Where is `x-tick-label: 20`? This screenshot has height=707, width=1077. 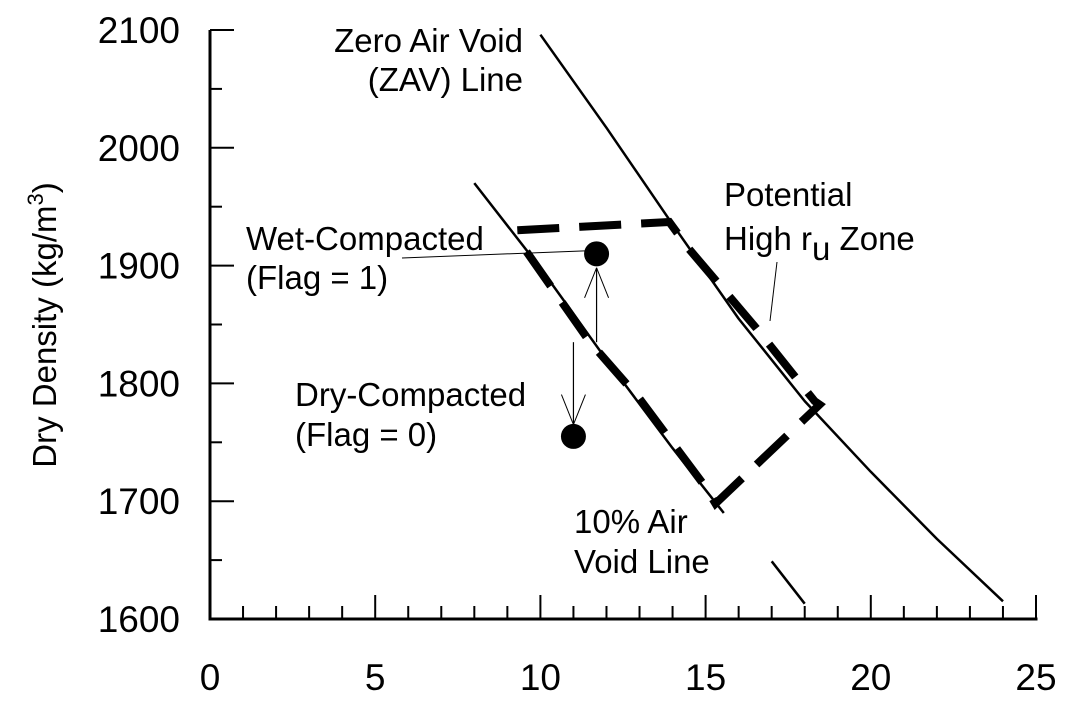
x-tick-label: 20 is located at coordinates (870, 677).